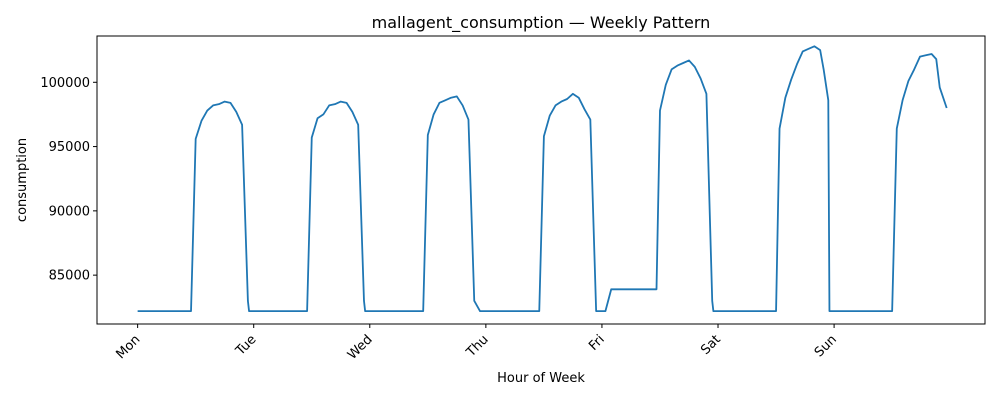  Describe the element at coordinates (541, 23) in the screenshot. I see `chart-title: mallagent_consumption — Weekly Pattern` at that location.